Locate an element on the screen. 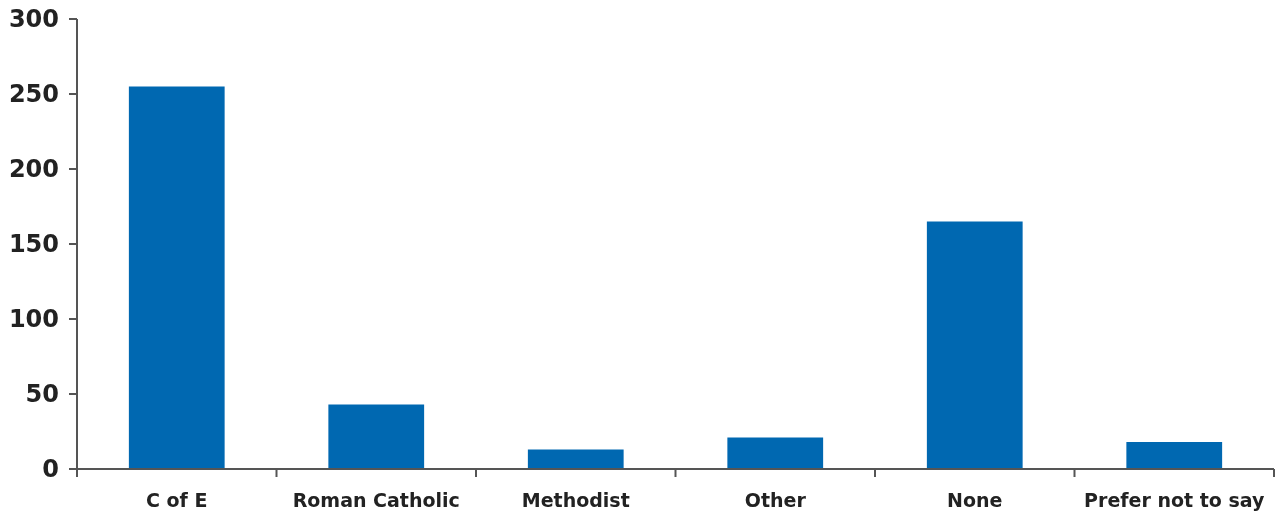 The height and width of the screenshot is (515, 1276). x-tick-label: Prefer not to say is located at coordinates (1174, 500).